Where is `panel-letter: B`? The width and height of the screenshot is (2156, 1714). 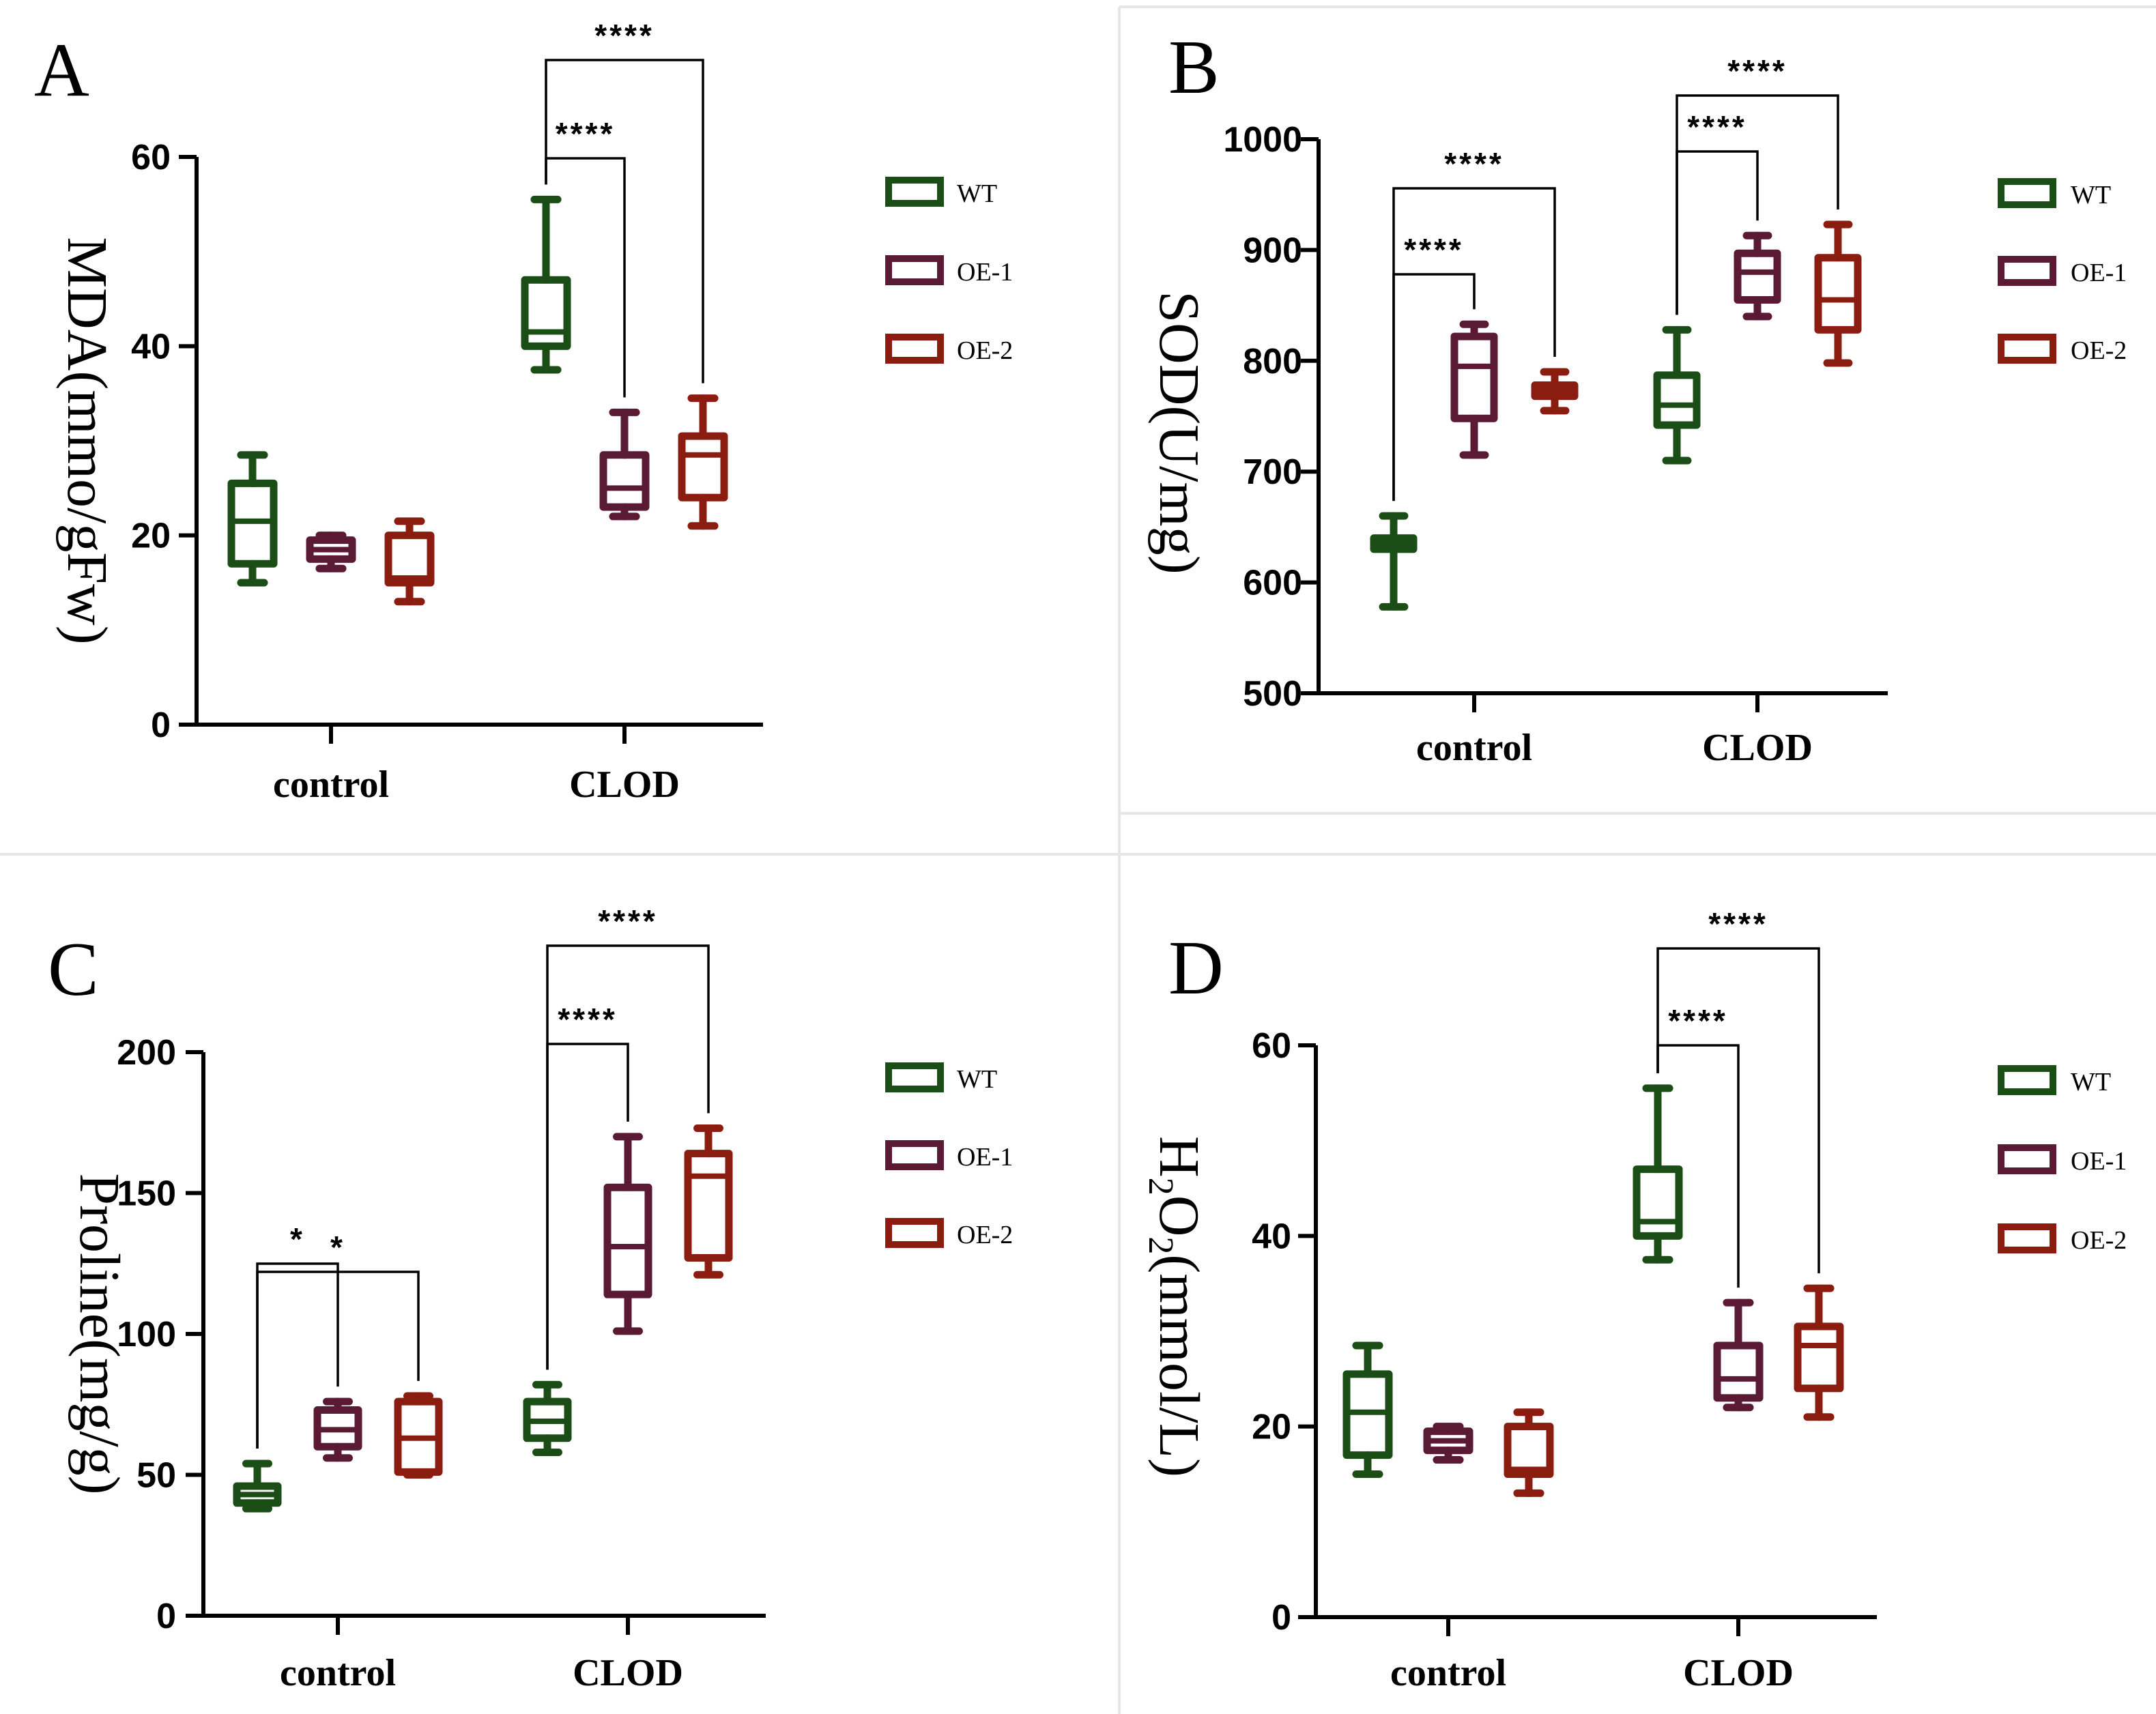
panel-letter: B is located at coordinates (1194, 68).